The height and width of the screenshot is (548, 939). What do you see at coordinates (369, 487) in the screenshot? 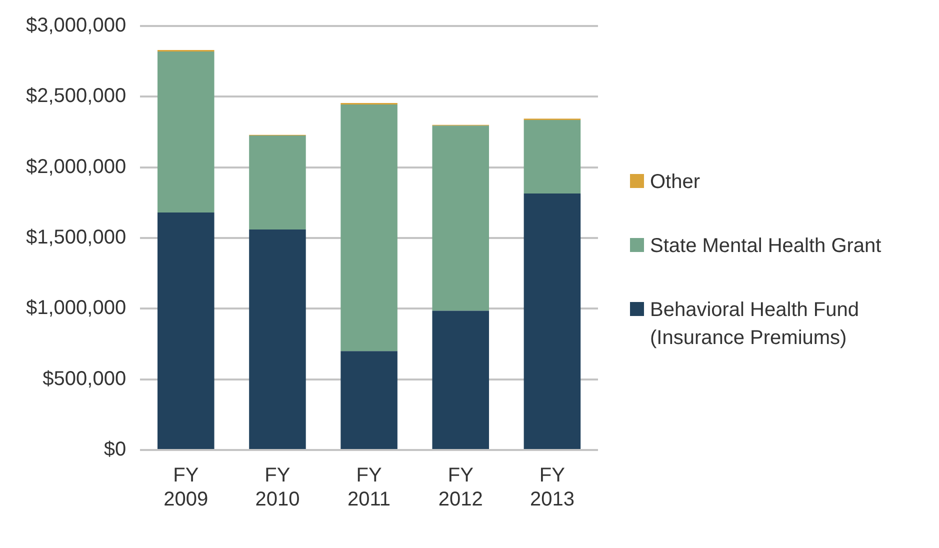
I see `x-tick-label: FY 2011` at bounding box center [369, 487].